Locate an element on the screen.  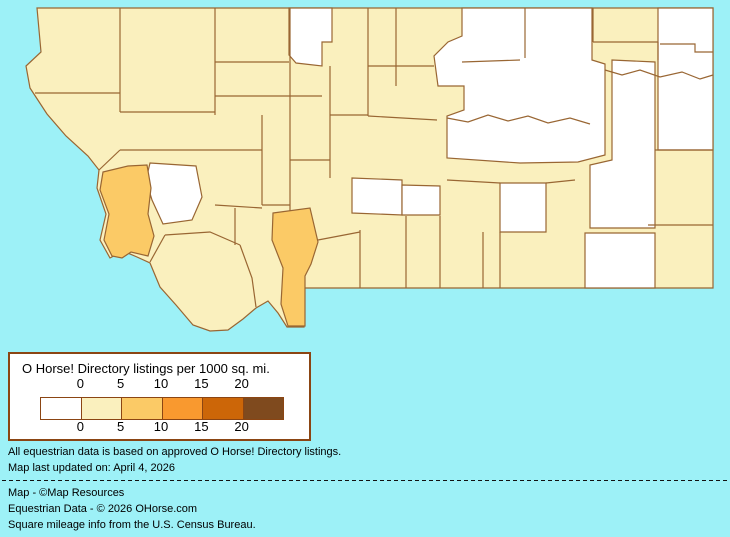
county-west-orange is located at coordinates (127, 211).